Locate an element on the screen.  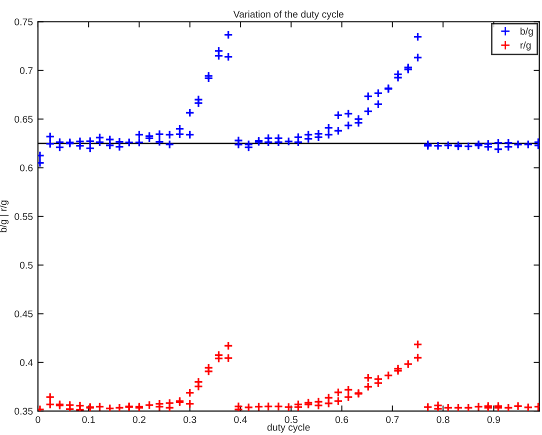
y-tick-label: 0.55 is located at coordinates (23, 216).